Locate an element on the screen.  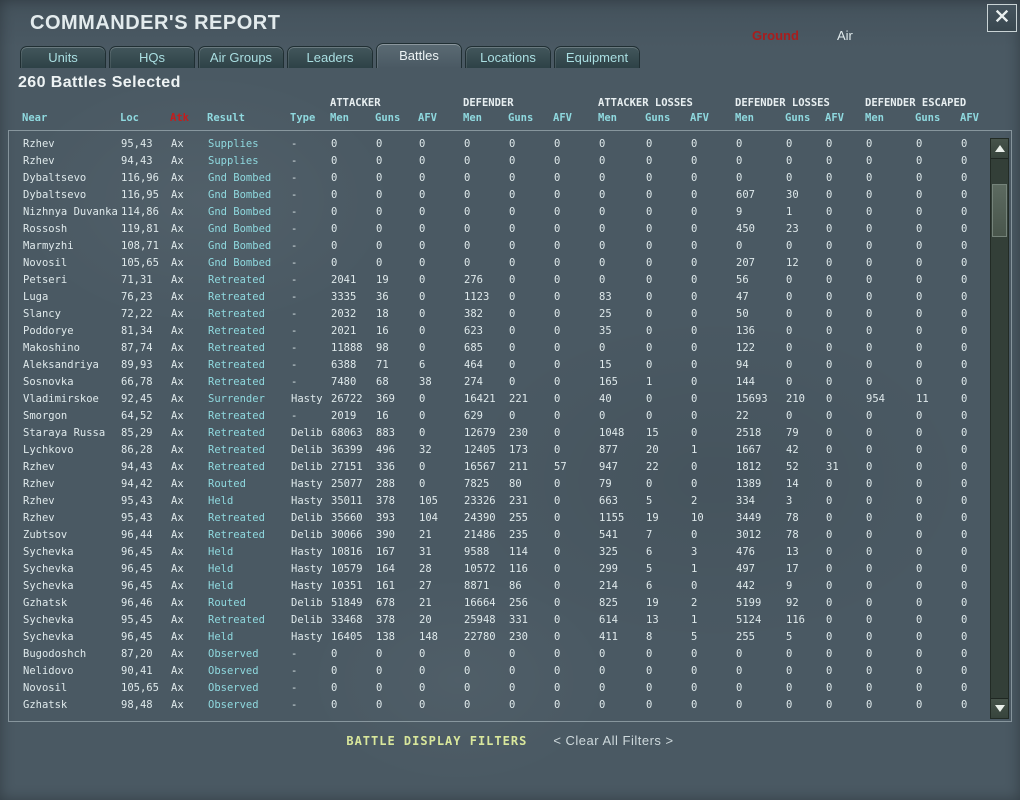
cell-men-14: 0 is located at coordinates (739, 654).